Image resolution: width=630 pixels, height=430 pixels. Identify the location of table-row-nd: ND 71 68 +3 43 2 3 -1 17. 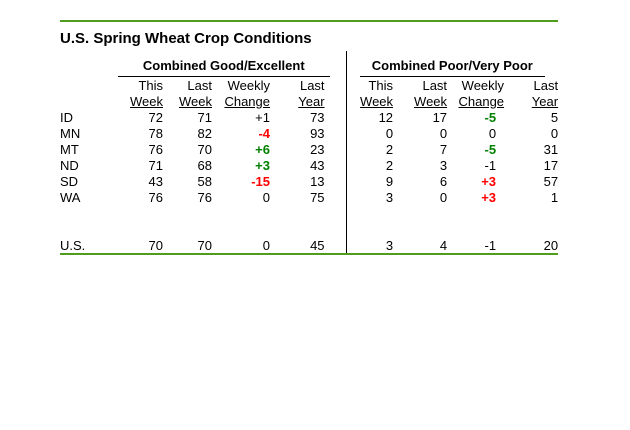
(309, 165).